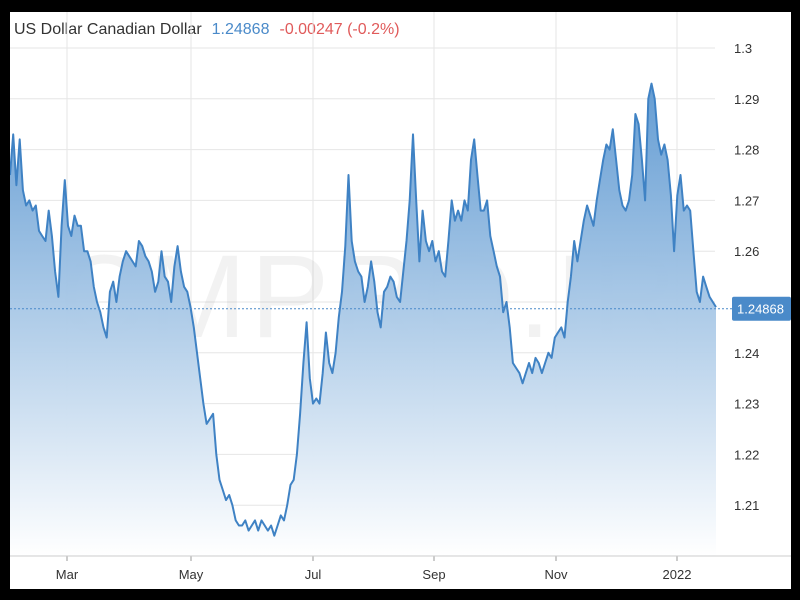  Describe the element at coordinates (746, 505) in the screenshot. I see `y-tick-label: 1.21` at that location.